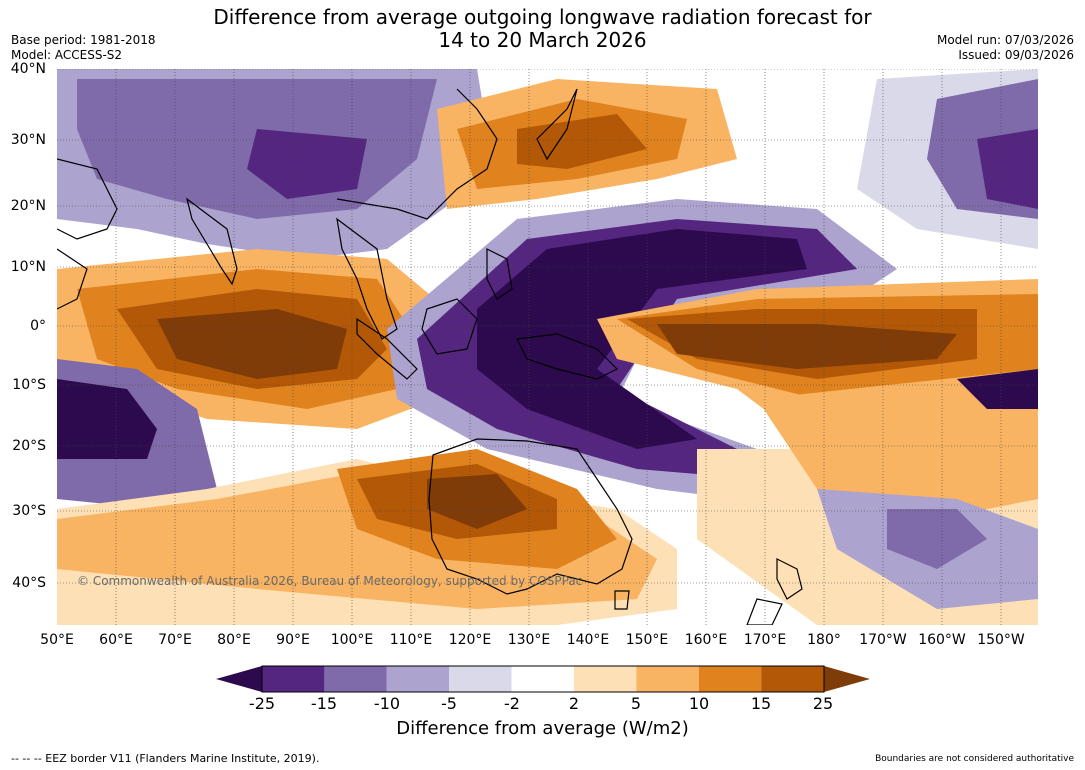 The width and height of the screenshot is (1085, 770). What do you see at coordinates (72, 279) in the screenshot?
I see `africa-coast` at bounding box center [72, 279].